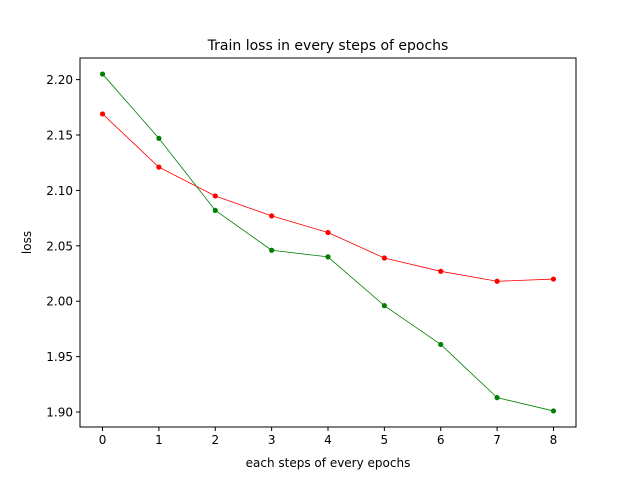  What do you see at coordinates (554, 440) in the screenshot?
I see `x-tick-label: 8` at bounding box center [554, 440].